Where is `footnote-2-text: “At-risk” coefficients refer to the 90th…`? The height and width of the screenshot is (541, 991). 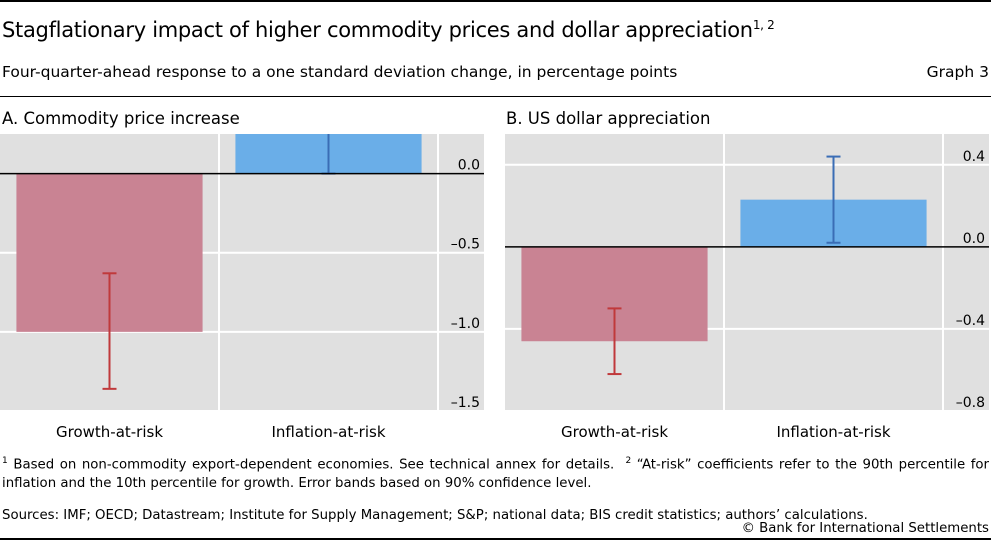 footnote-2-text: “At-risk” coefficients refer to the 90th… is located at coordinates (495, 474).